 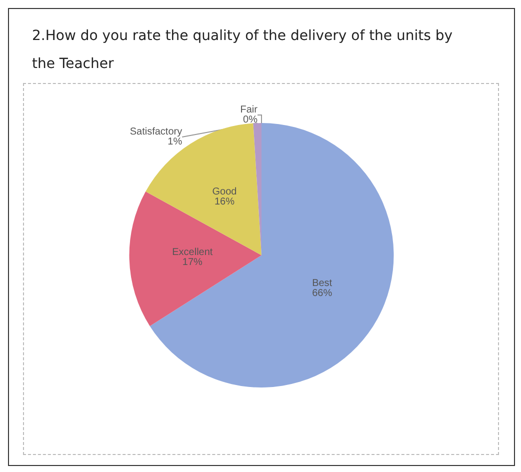 What do you see at coordinates (322, 294) in the screenshot?
I see `data-label: 66%` at bounding box center [322, 294].